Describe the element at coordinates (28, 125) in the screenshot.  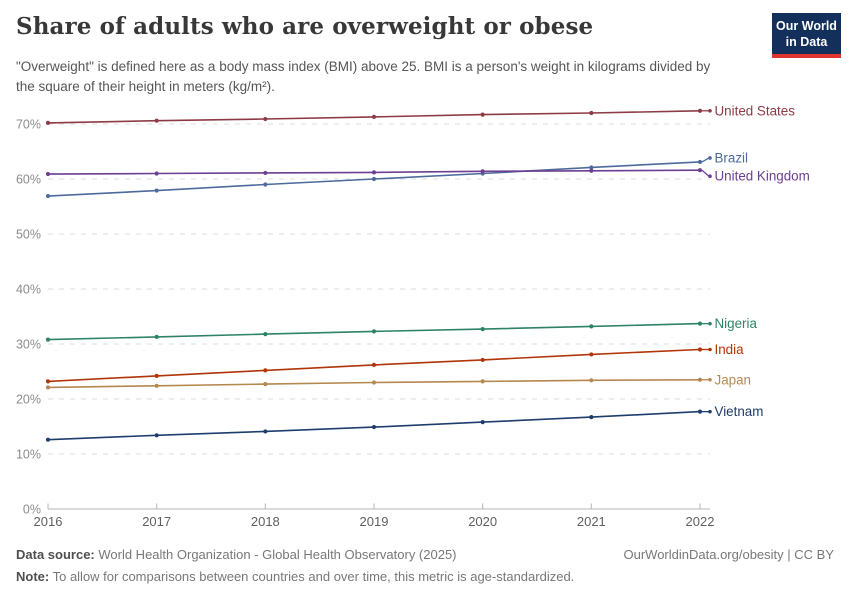
I see `y-axis-label-70: 70%` at that location.